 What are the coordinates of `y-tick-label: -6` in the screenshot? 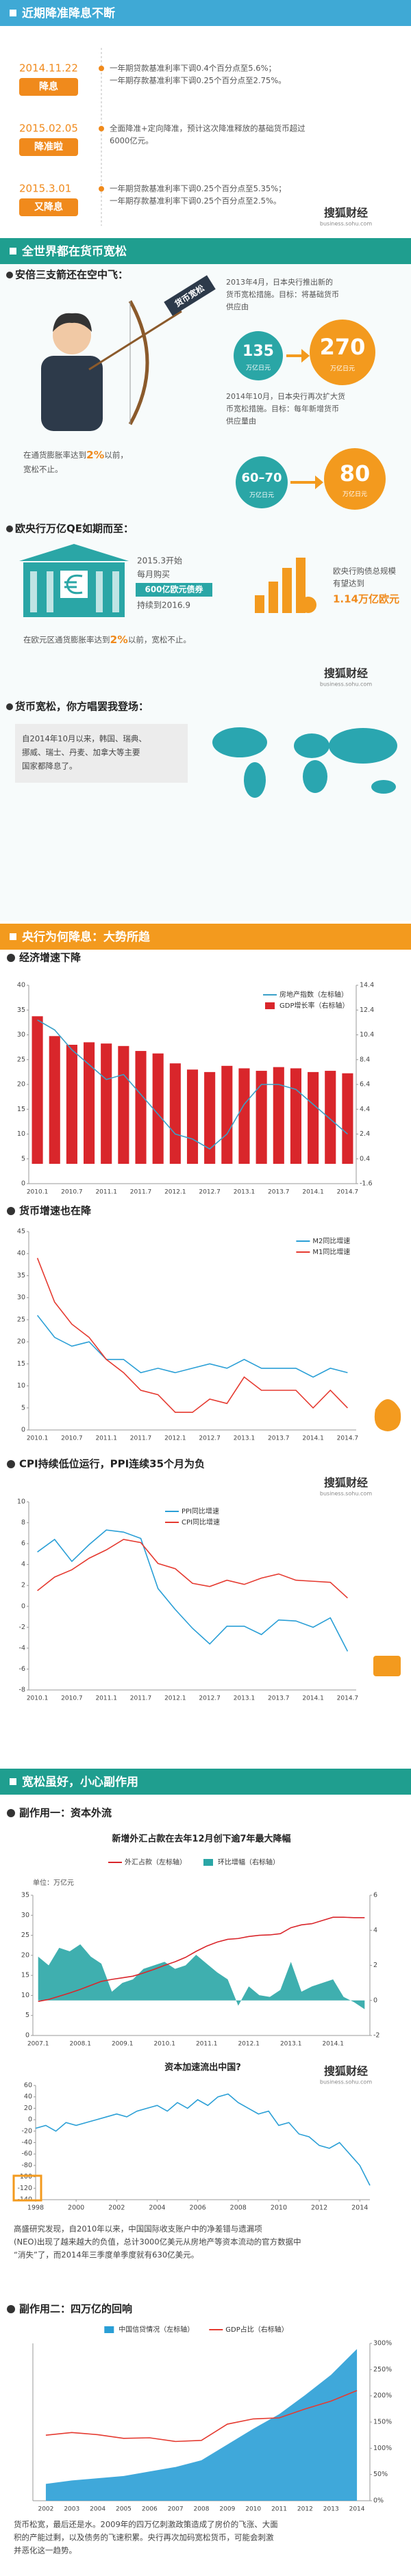 It's located at (22, 1669).